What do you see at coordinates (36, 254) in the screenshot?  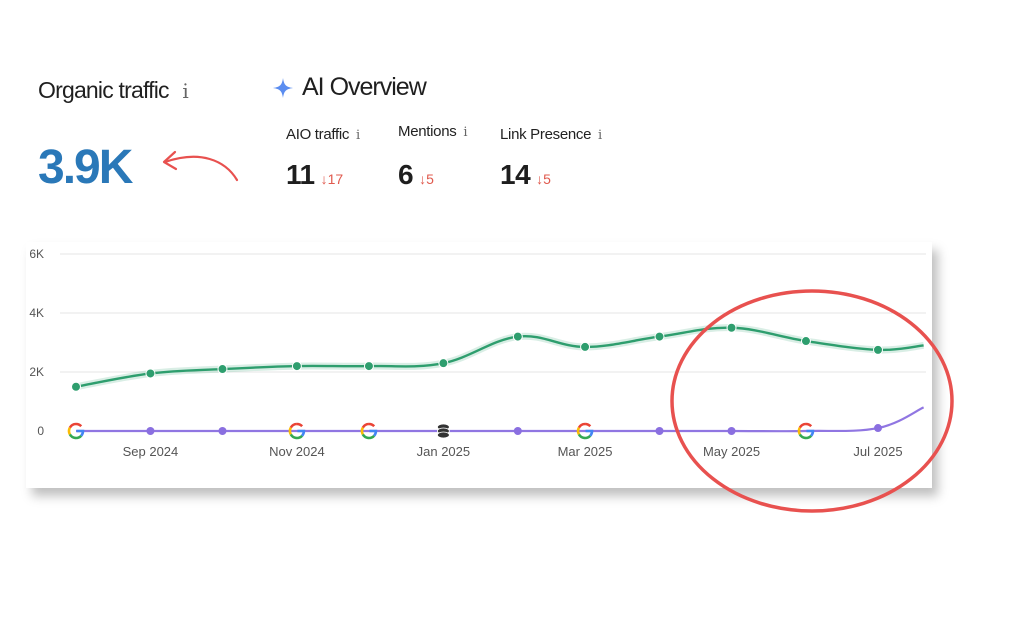 I see `y-tick-label: 6K` at bounding box center [36, 254].